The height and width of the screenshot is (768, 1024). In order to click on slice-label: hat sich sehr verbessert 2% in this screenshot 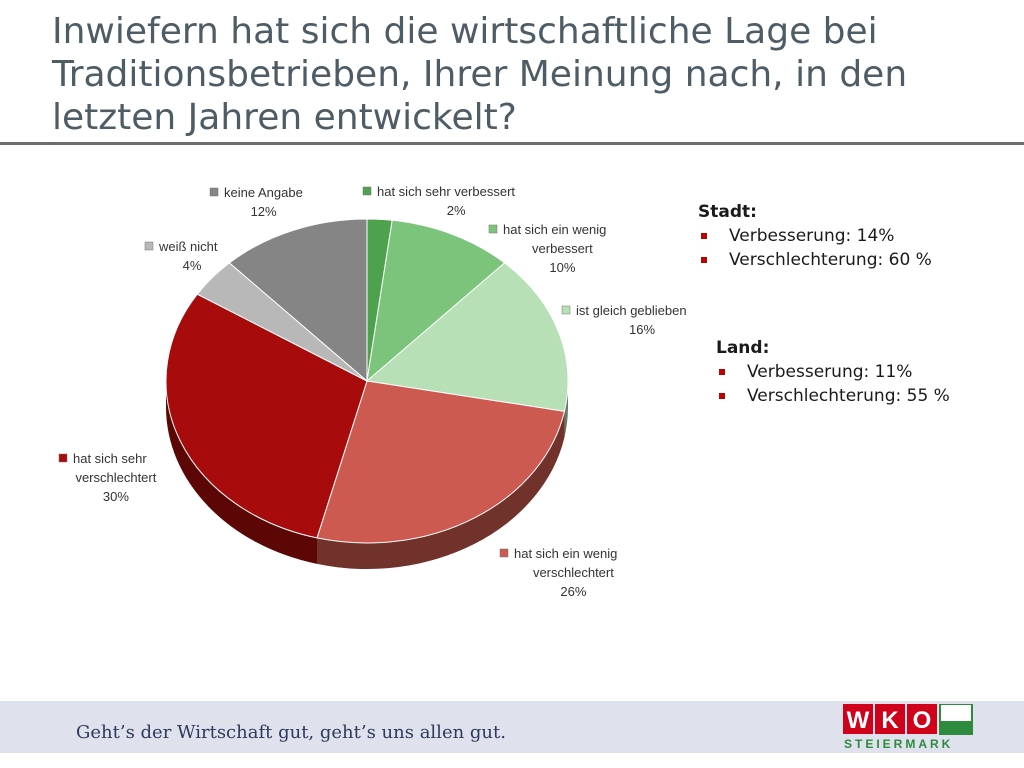, I will do `click(438, 201)`.